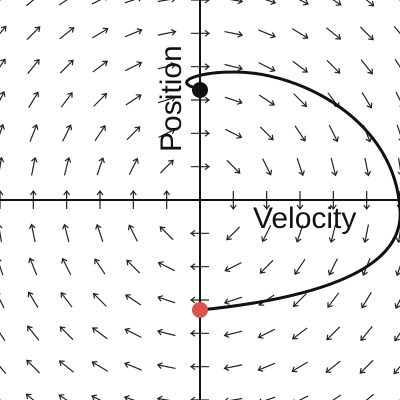  What do you see at coordinates (171, 98) in the screenshot?
I see `y-axis-label: Position` at bounding box center [171, 98].